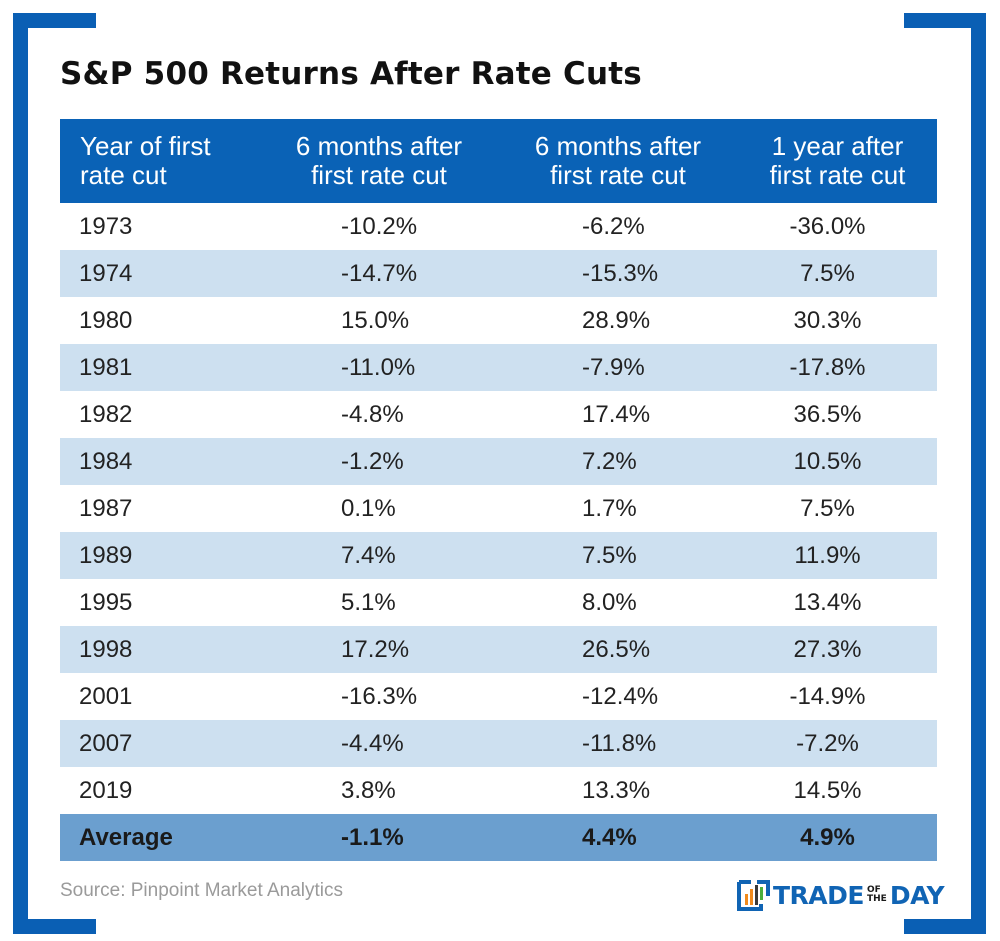  Describe the element at coordinates (145, 146) in the screenshot. I see `header-year-line1: Year of first` at that location.